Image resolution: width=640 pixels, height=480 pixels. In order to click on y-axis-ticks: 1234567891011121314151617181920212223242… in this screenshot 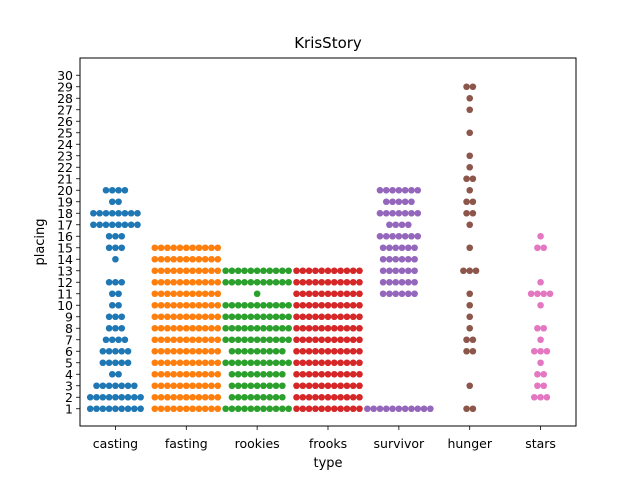, I will do `click(68, 242)`.